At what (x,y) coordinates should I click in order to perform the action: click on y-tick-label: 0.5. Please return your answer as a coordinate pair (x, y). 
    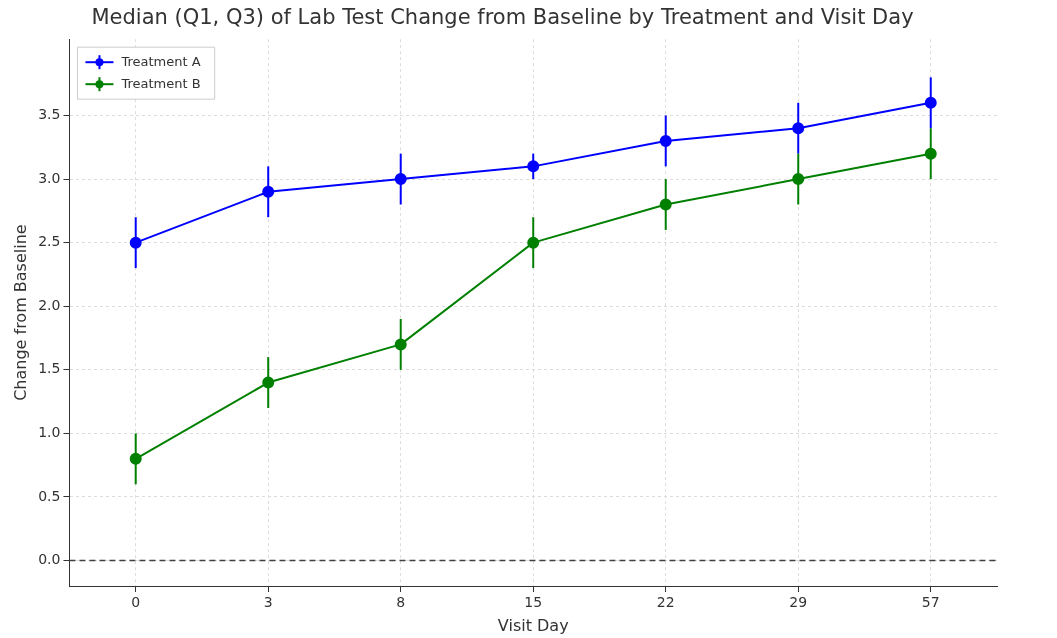
    Looking at the image, I should click on (49, 495).